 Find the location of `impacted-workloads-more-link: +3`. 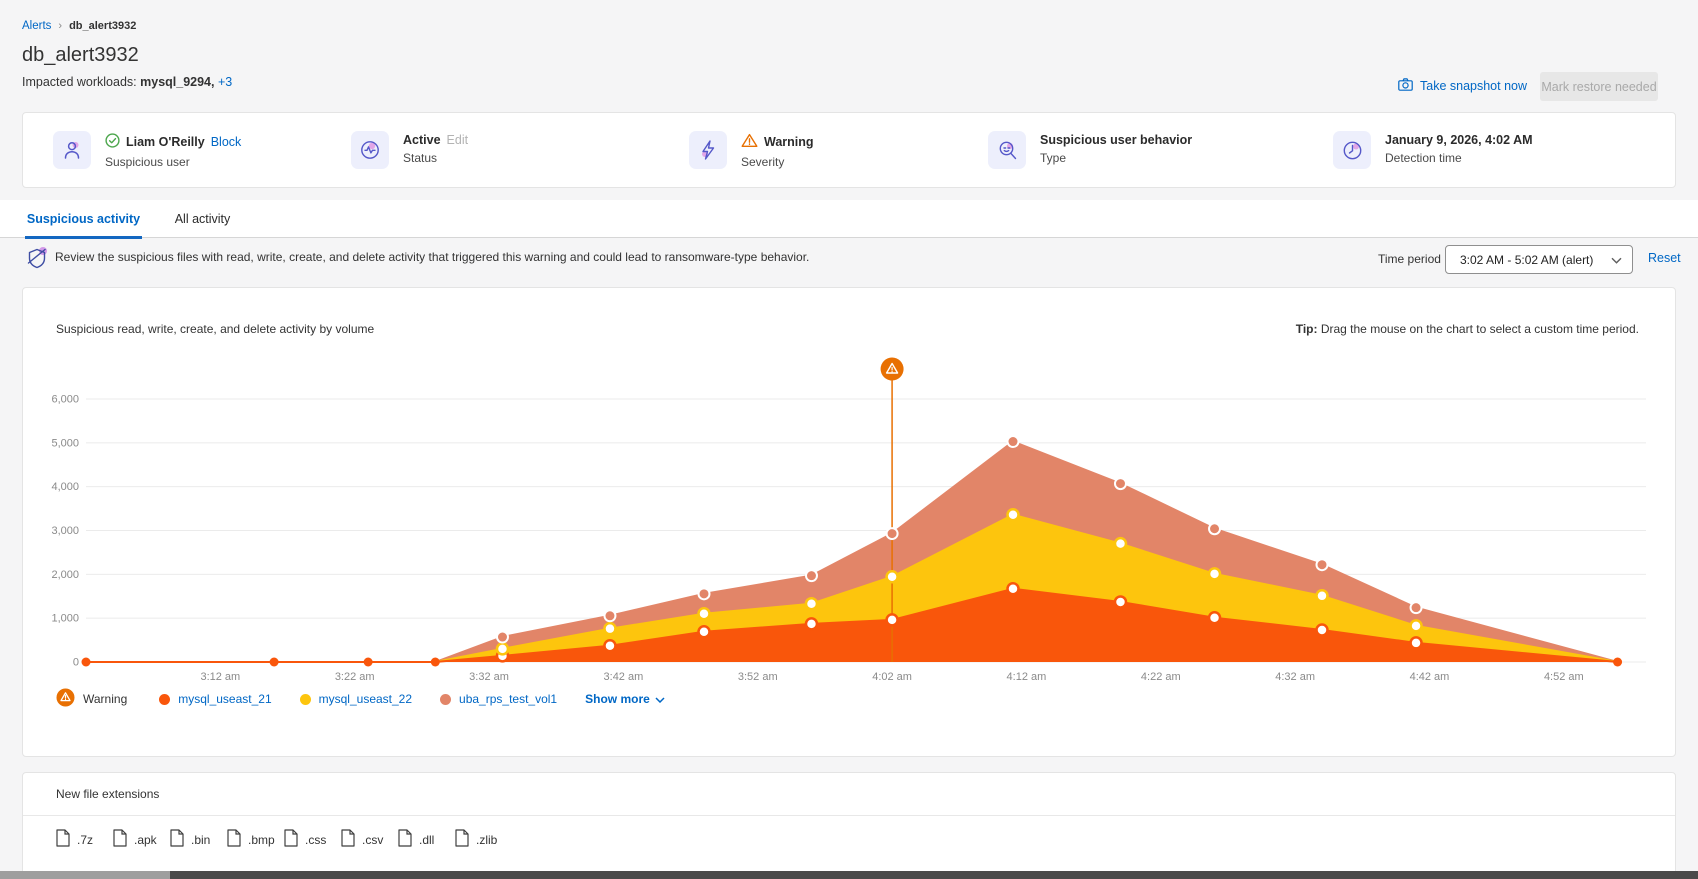

impacted-workloads-more-link: +3 is located at coordinates (225, 82).